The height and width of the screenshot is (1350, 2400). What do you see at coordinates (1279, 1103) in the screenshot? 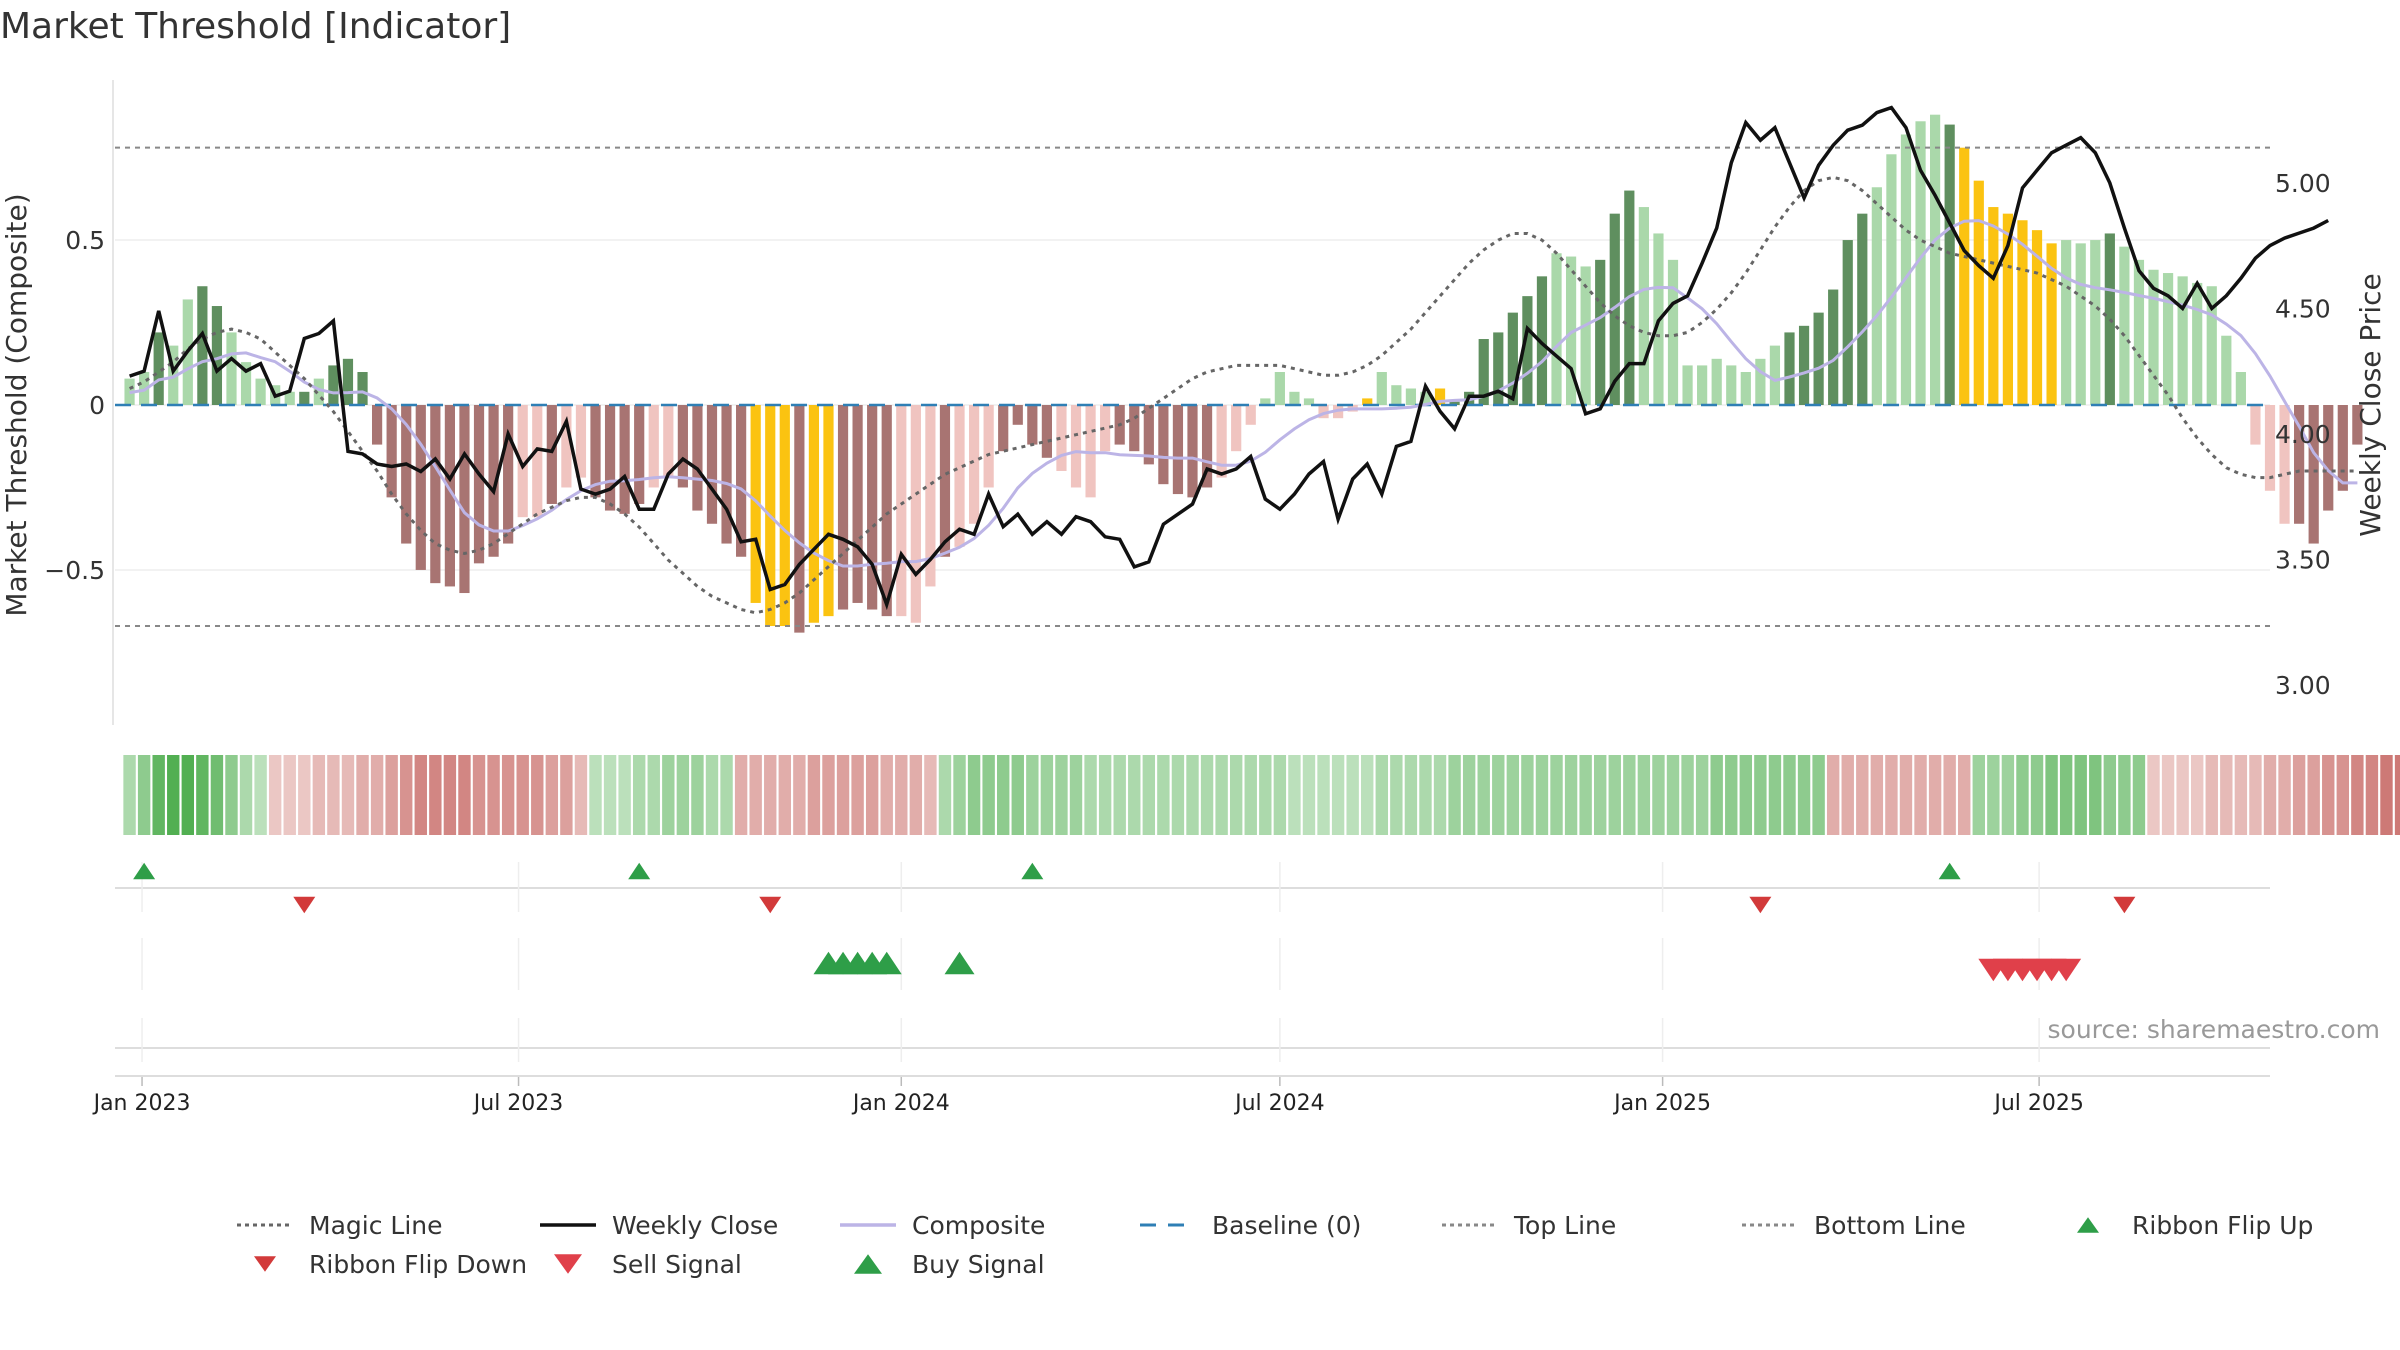
I see `x-tick-label: Jul 2024` at bounding box center [1279, 1103].